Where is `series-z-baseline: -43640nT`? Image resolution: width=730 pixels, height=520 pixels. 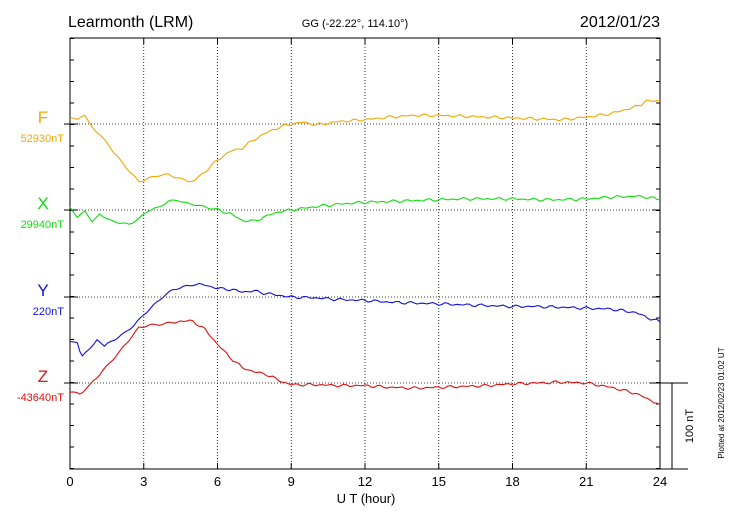
series-z-baseline: -43640nT is located at coordinates (40, 398).